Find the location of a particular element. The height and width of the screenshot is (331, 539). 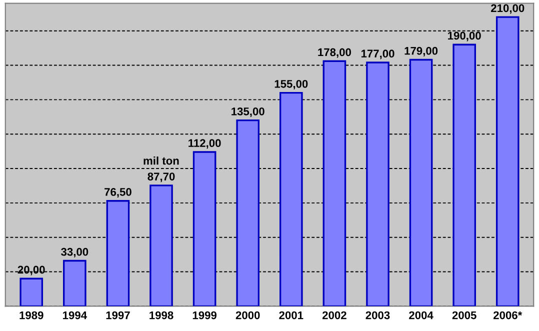

data-label: 87,70 is located at coordinates (161, 177).